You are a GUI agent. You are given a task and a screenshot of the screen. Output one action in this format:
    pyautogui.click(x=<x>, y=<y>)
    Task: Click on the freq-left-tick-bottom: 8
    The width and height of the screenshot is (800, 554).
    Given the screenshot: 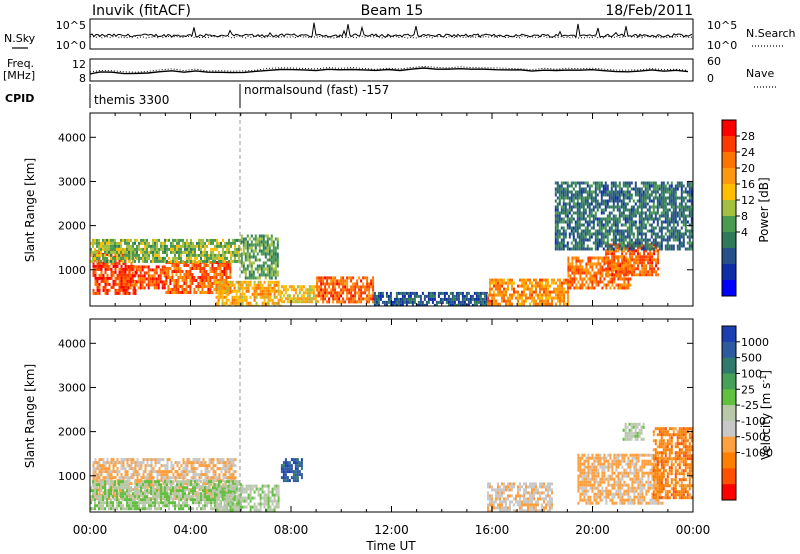 What is the action you would take?
    pyautogui.click(x=82, y=78)
    